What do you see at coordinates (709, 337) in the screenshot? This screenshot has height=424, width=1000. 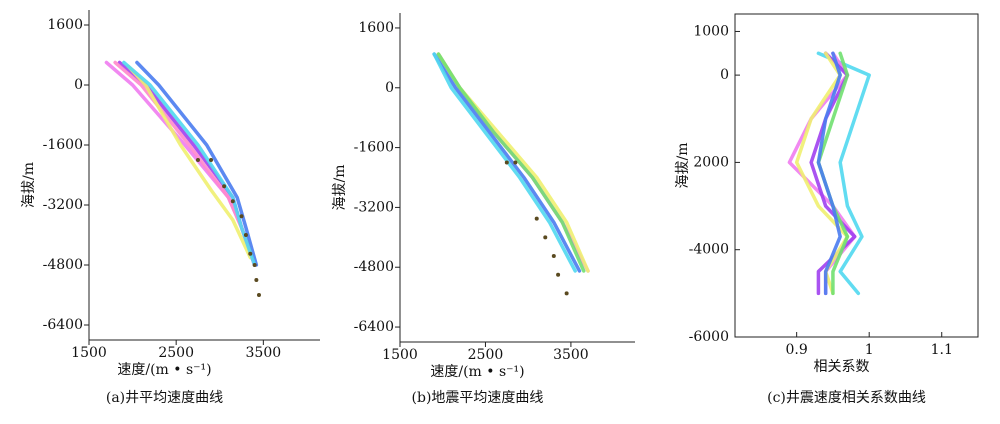 I see `y-tick-label: -6000` at bounding box center [709, 337].